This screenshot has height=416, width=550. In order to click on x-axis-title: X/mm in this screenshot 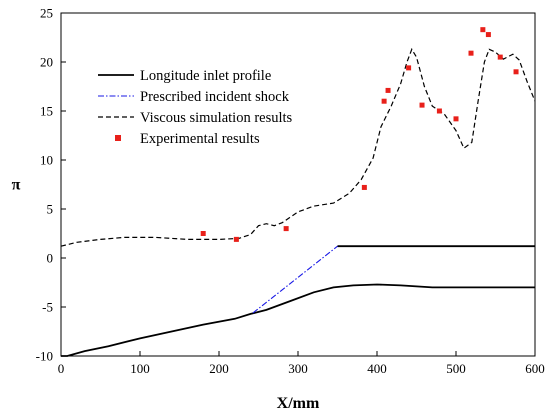, I will do `click(298, 403)`.